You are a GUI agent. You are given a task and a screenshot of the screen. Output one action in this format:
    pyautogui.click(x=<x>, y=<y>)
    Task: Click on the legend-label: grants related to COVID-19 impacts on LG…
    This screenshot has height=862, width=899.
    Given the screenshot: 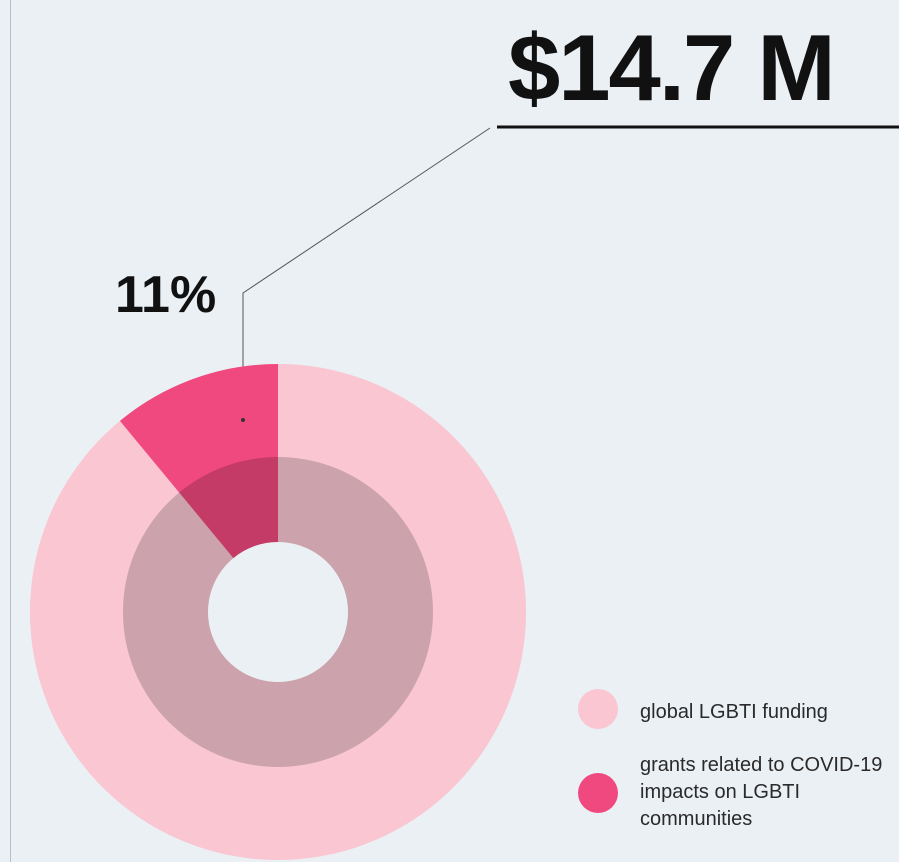 What is the action you would take?
    pyautogui.click(x=761, y=792)
    